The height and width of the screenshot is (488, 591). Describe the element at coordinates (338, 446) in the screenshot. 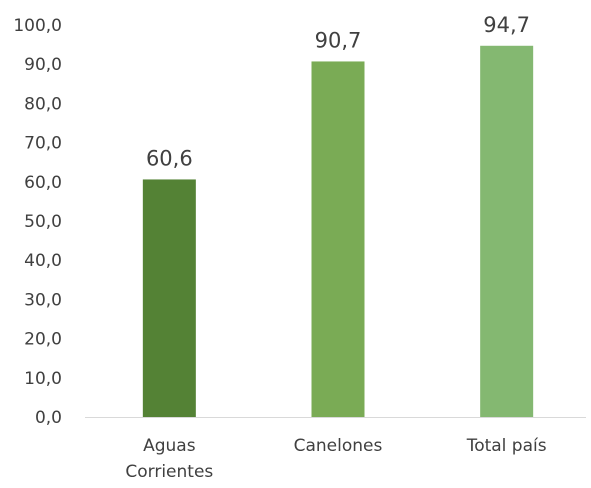

I see `x-category-label: Canelones` at that location.